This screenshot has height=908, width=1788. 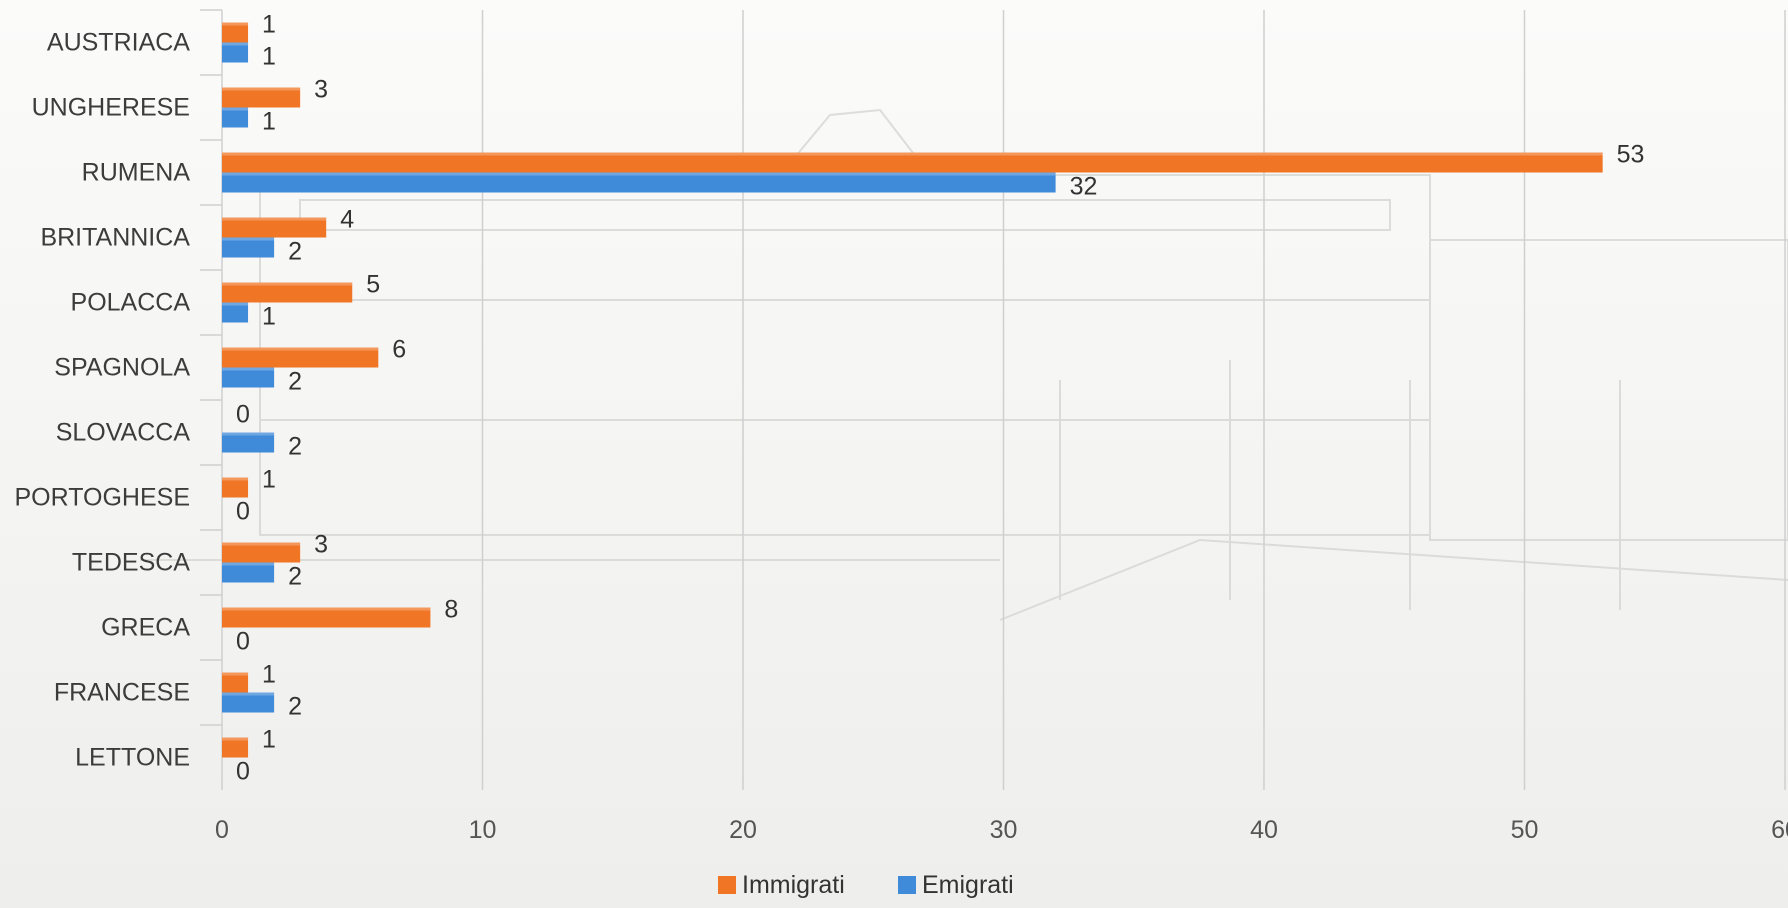 What do you see at coordinates (131, 303) in the screenshot?
I see `category-label: POLACCA` at bounding box center [131, 303].